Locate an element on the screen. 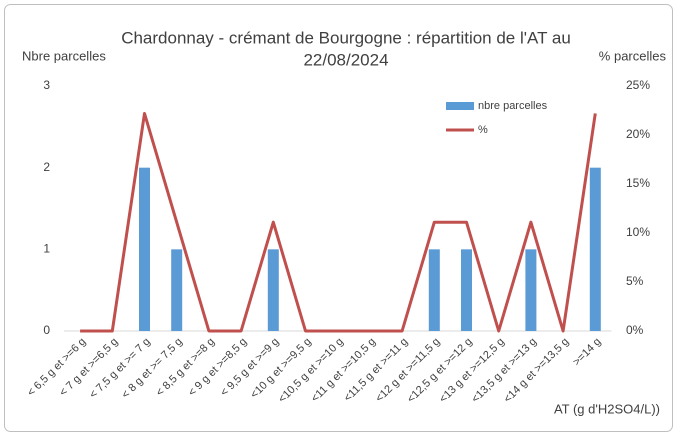  legend-label: % is located at coordinates (483, 130).